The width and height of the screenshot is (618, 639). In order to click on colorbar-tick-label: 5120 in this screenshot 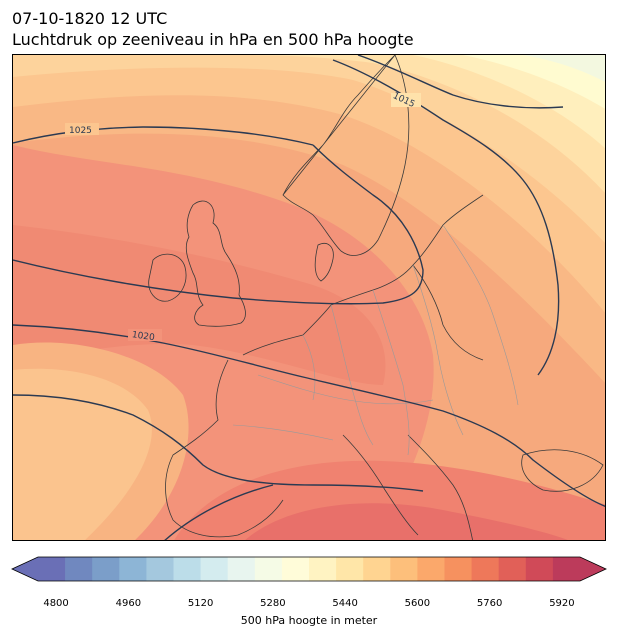, I will do `click(200, 603)`.